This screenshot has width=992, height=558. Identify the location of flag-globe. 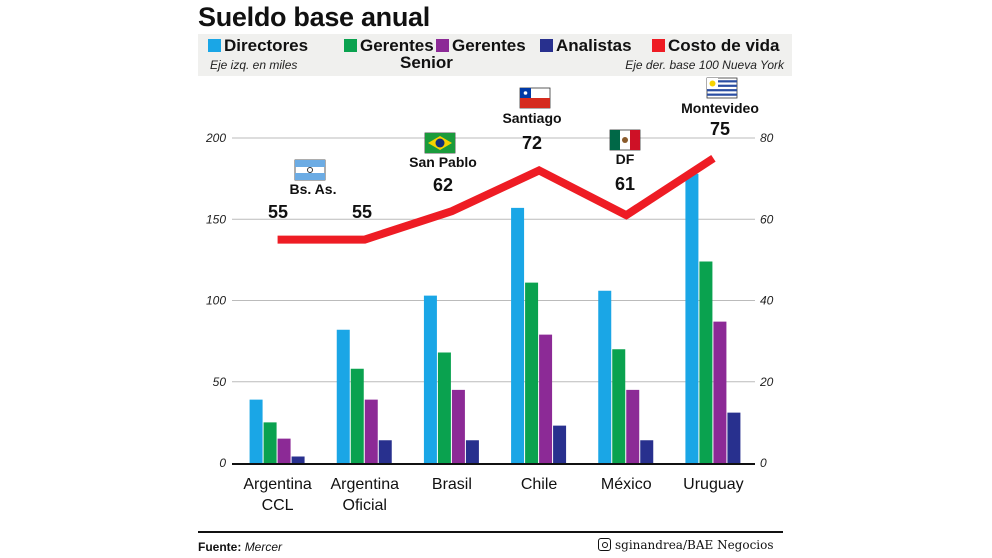
(440, 143).